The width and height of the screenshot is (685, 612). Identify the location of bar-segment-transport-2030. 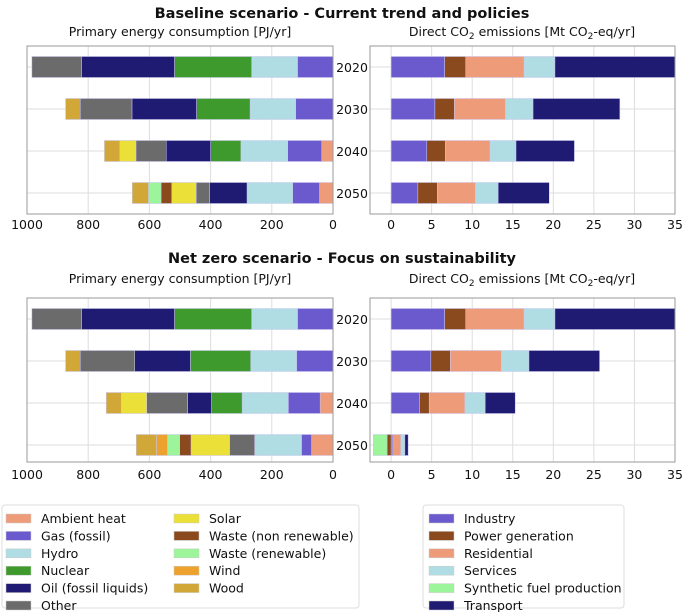
(564, 361).